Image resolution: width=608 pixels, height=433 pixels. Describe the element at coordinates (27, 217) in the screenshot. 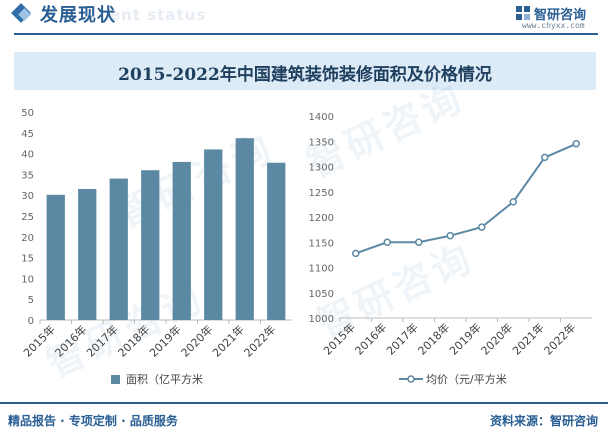

I see `y-tick-label: 25` at that location.